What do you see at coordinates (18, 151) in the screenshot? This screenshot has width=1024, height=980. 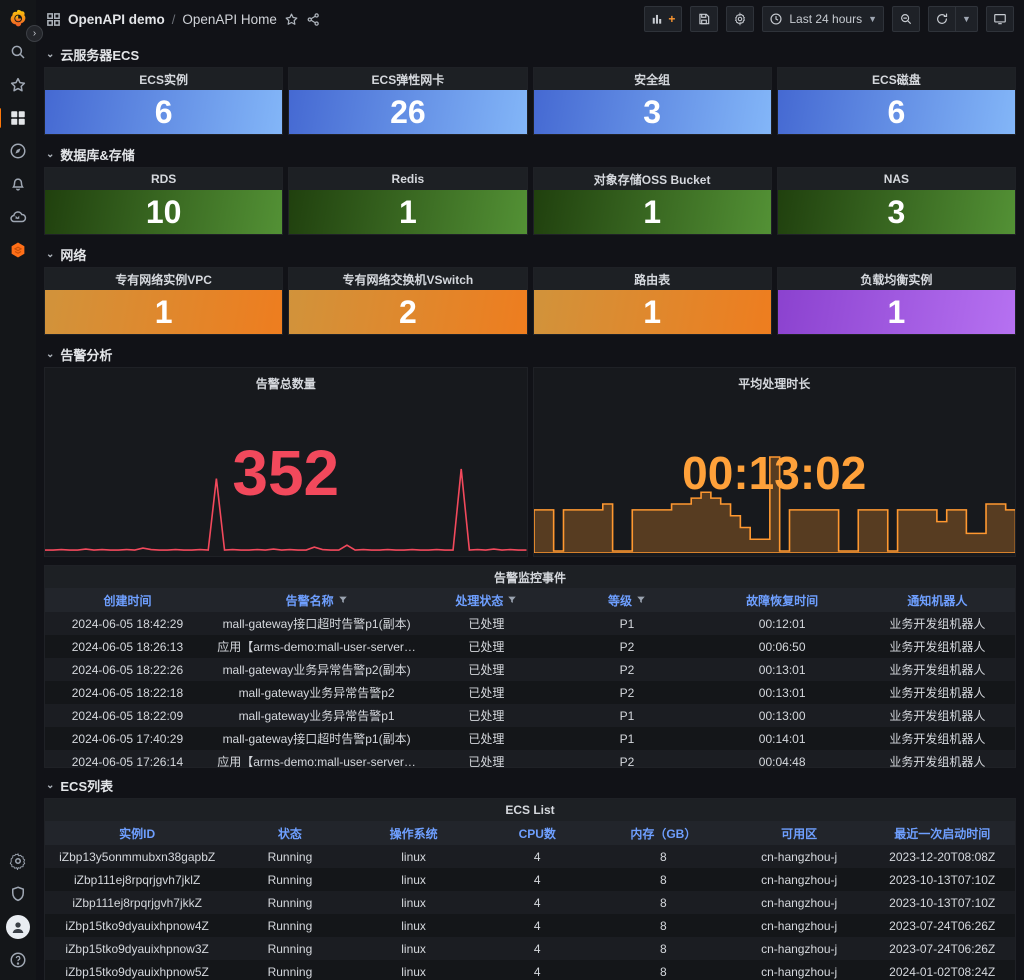 I see `explore-compass-icon` at bounding box center [18, 151].